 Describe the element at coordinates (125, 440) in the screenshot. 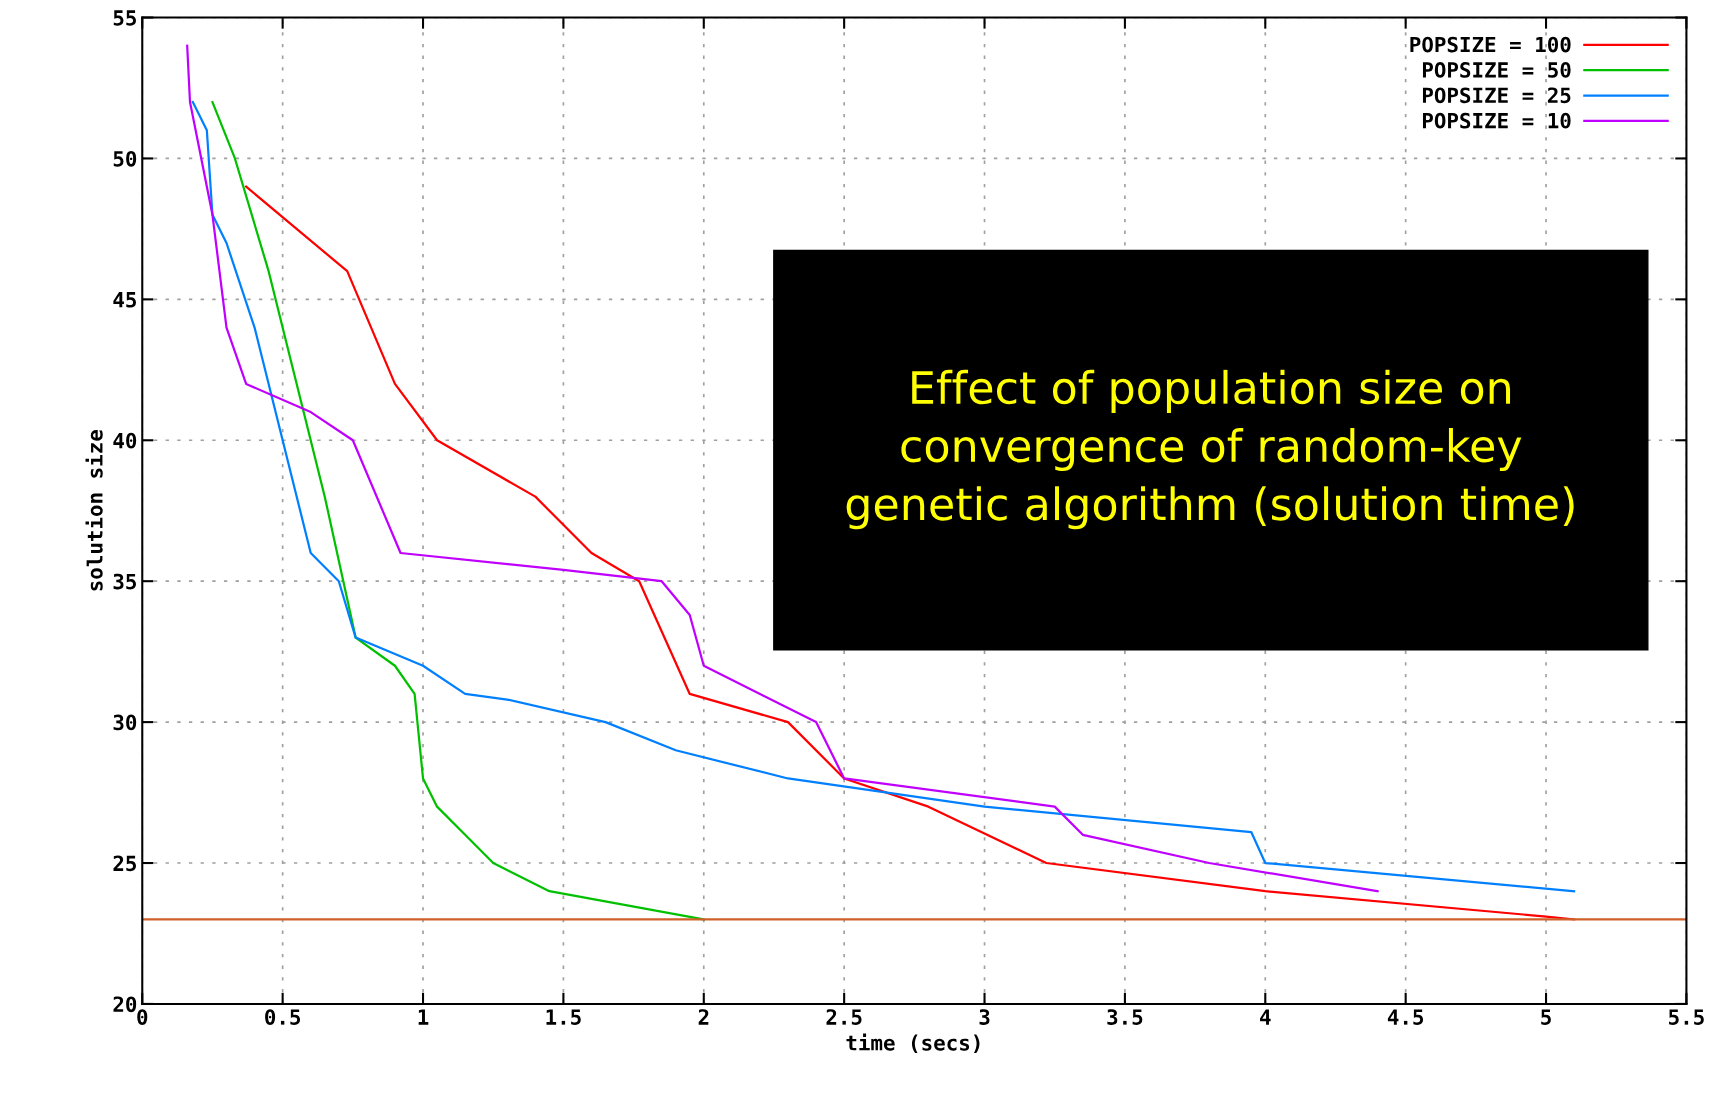

I see `y-tick-label: 40` at that location.